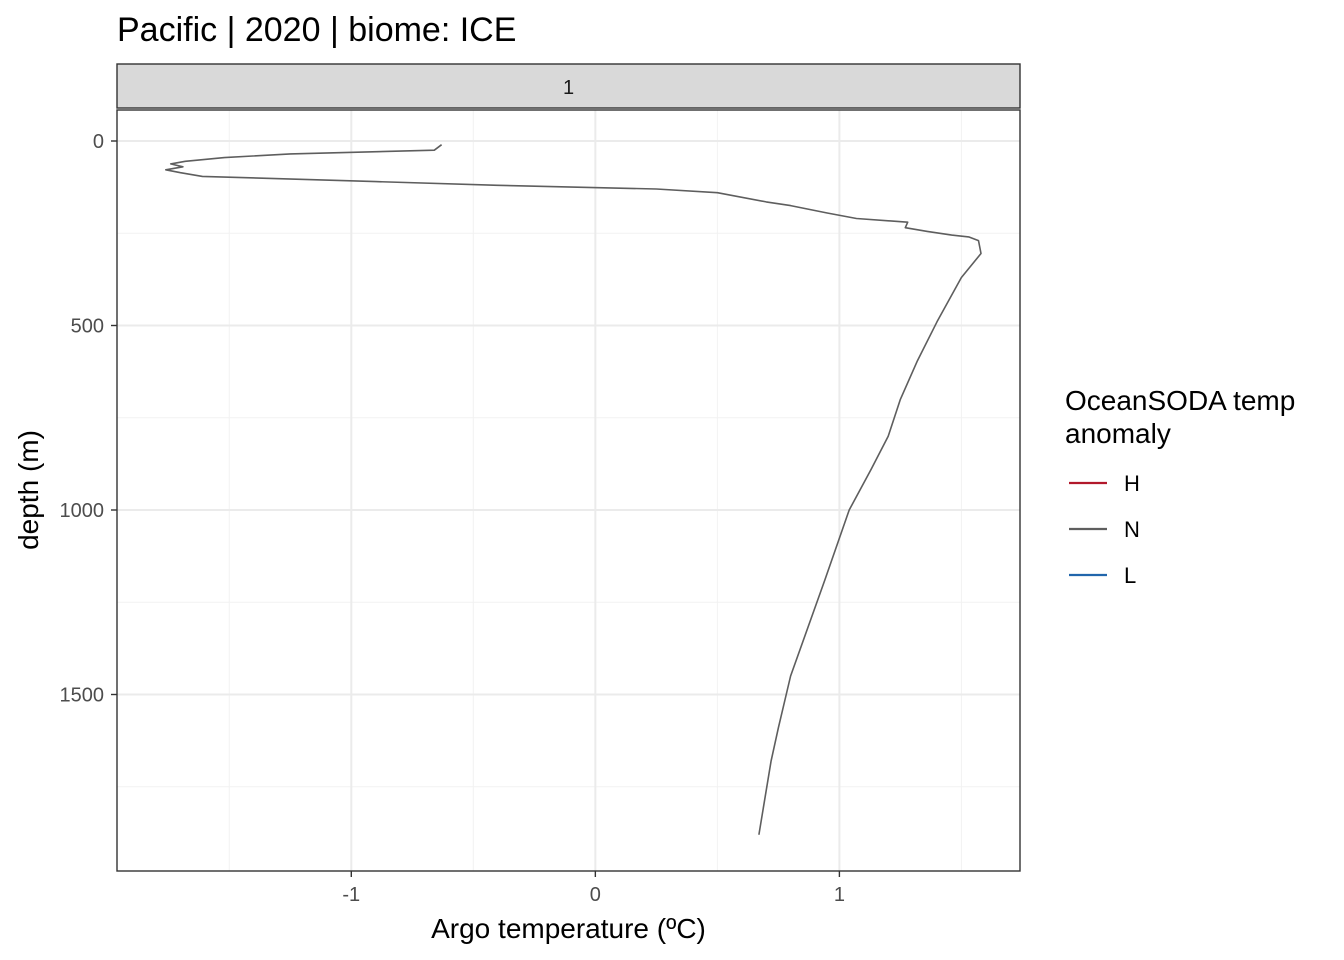 The height and width of the screenshot is (960, 1344). What do you see at coordinates (316, 30) in the screenshot?
I see `chart-title: Pacific | 2020 | biome: ICE` at bounding box center [316, 30].